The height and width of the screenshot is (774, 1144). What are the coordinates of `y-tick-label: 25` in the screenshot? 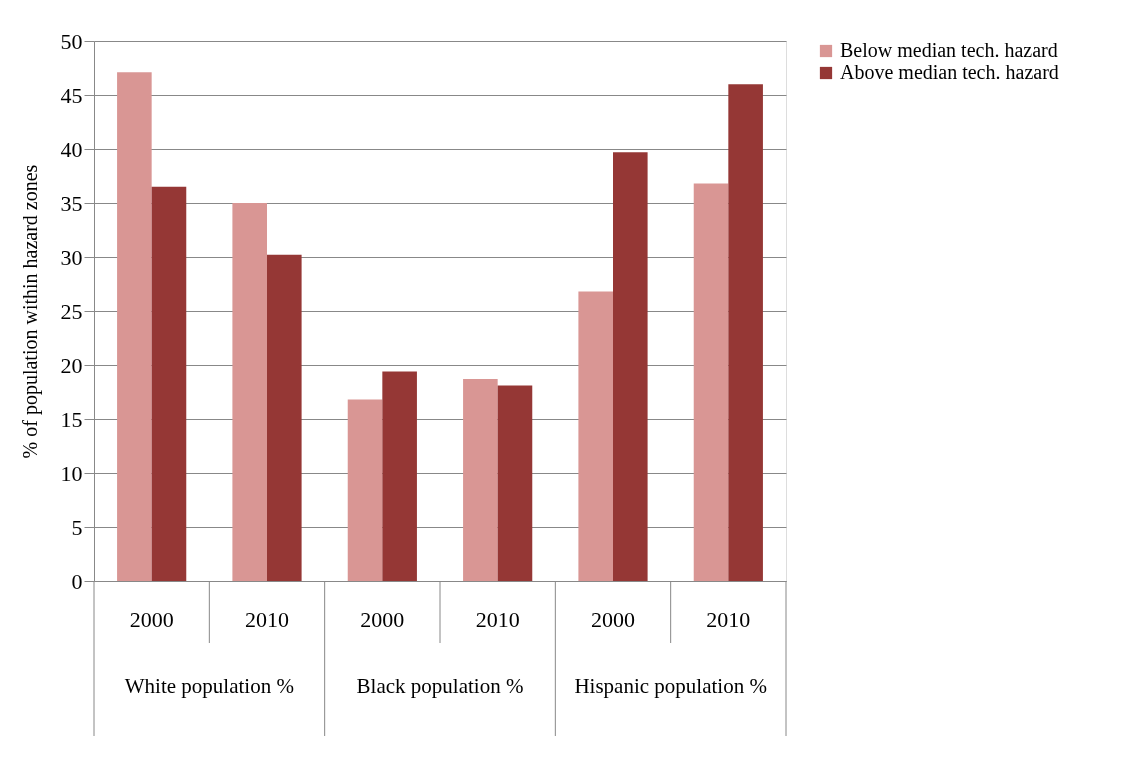 It's located at (71, 311).